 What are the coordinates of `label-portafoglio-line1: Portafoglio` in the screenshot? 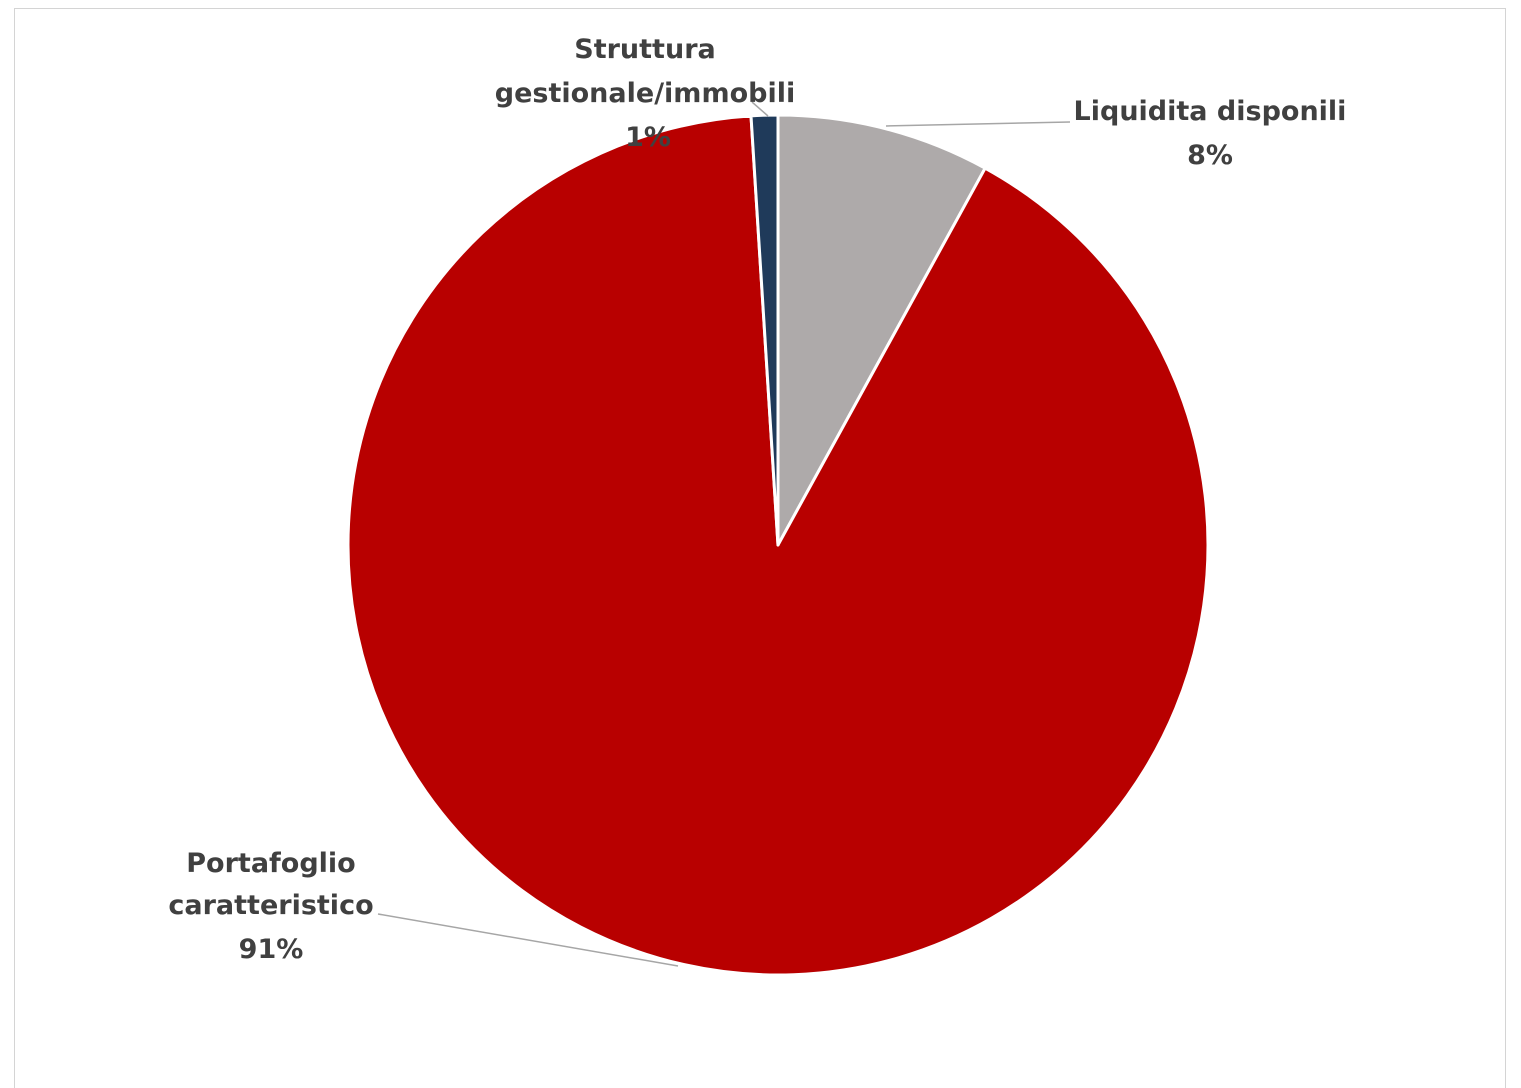 It's located at (270, 863).